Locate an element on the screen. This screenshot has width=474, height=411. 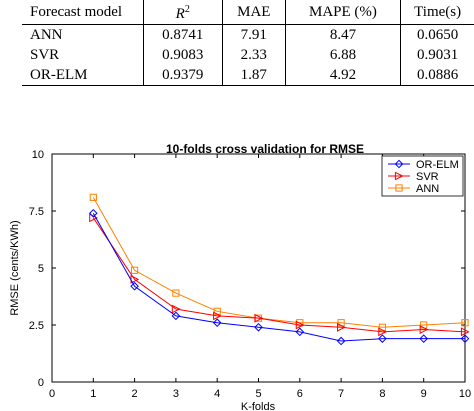
x-tick-label: 3 is located at coordinates (176, 394).